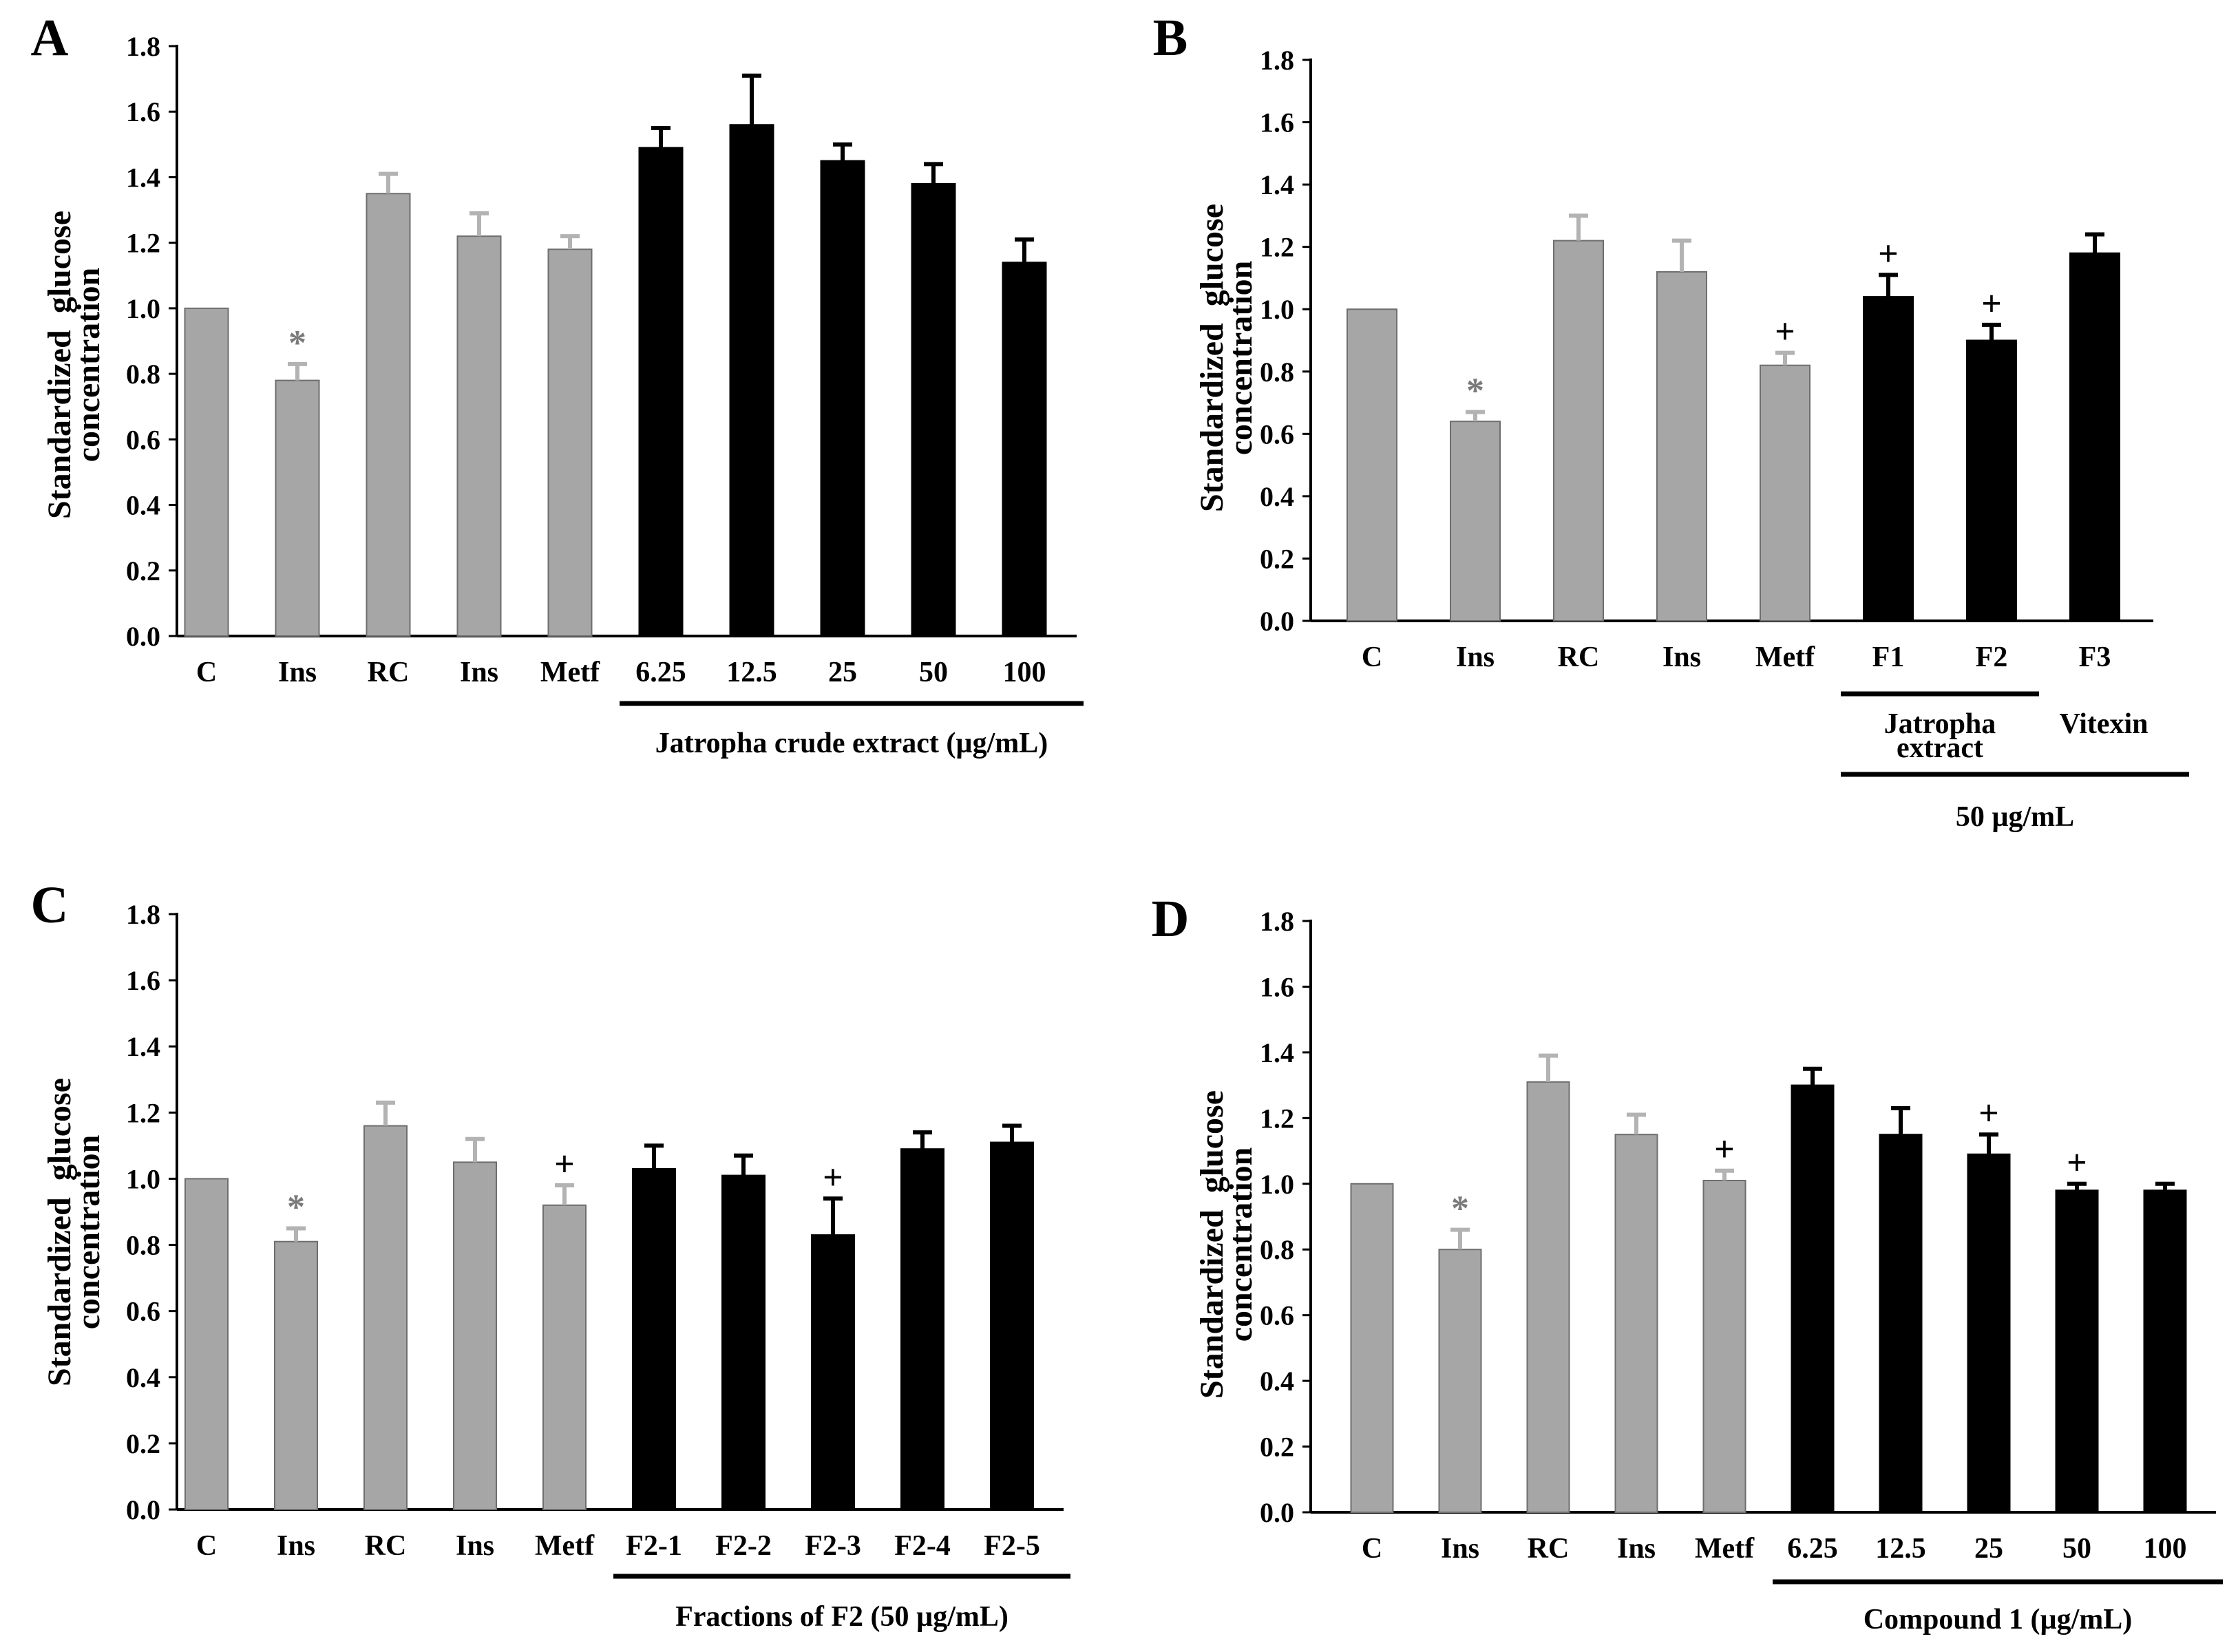  Describe the element at coordinates (833, 1546) in the screenshot. I see `category-label: F2-3` at that location.